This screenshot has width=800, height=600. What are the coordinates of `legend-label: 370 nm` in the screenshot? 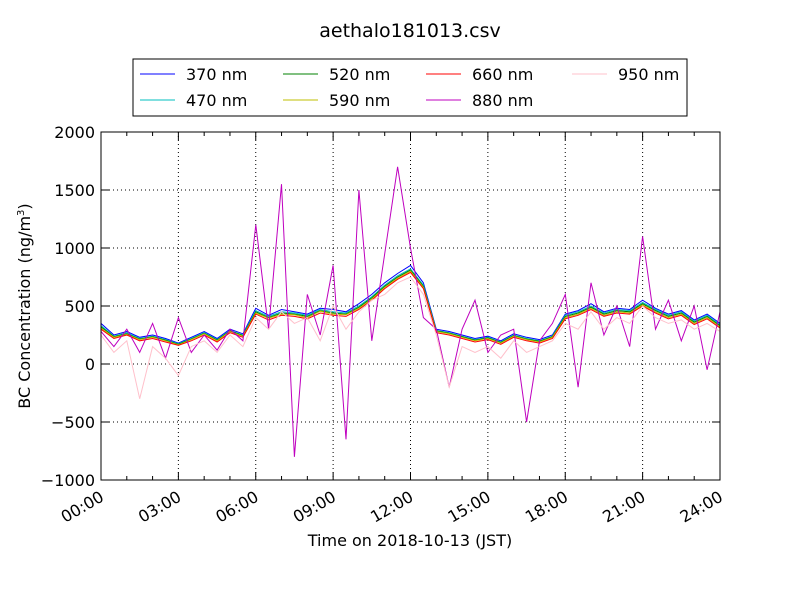 It's located at (216, 74).